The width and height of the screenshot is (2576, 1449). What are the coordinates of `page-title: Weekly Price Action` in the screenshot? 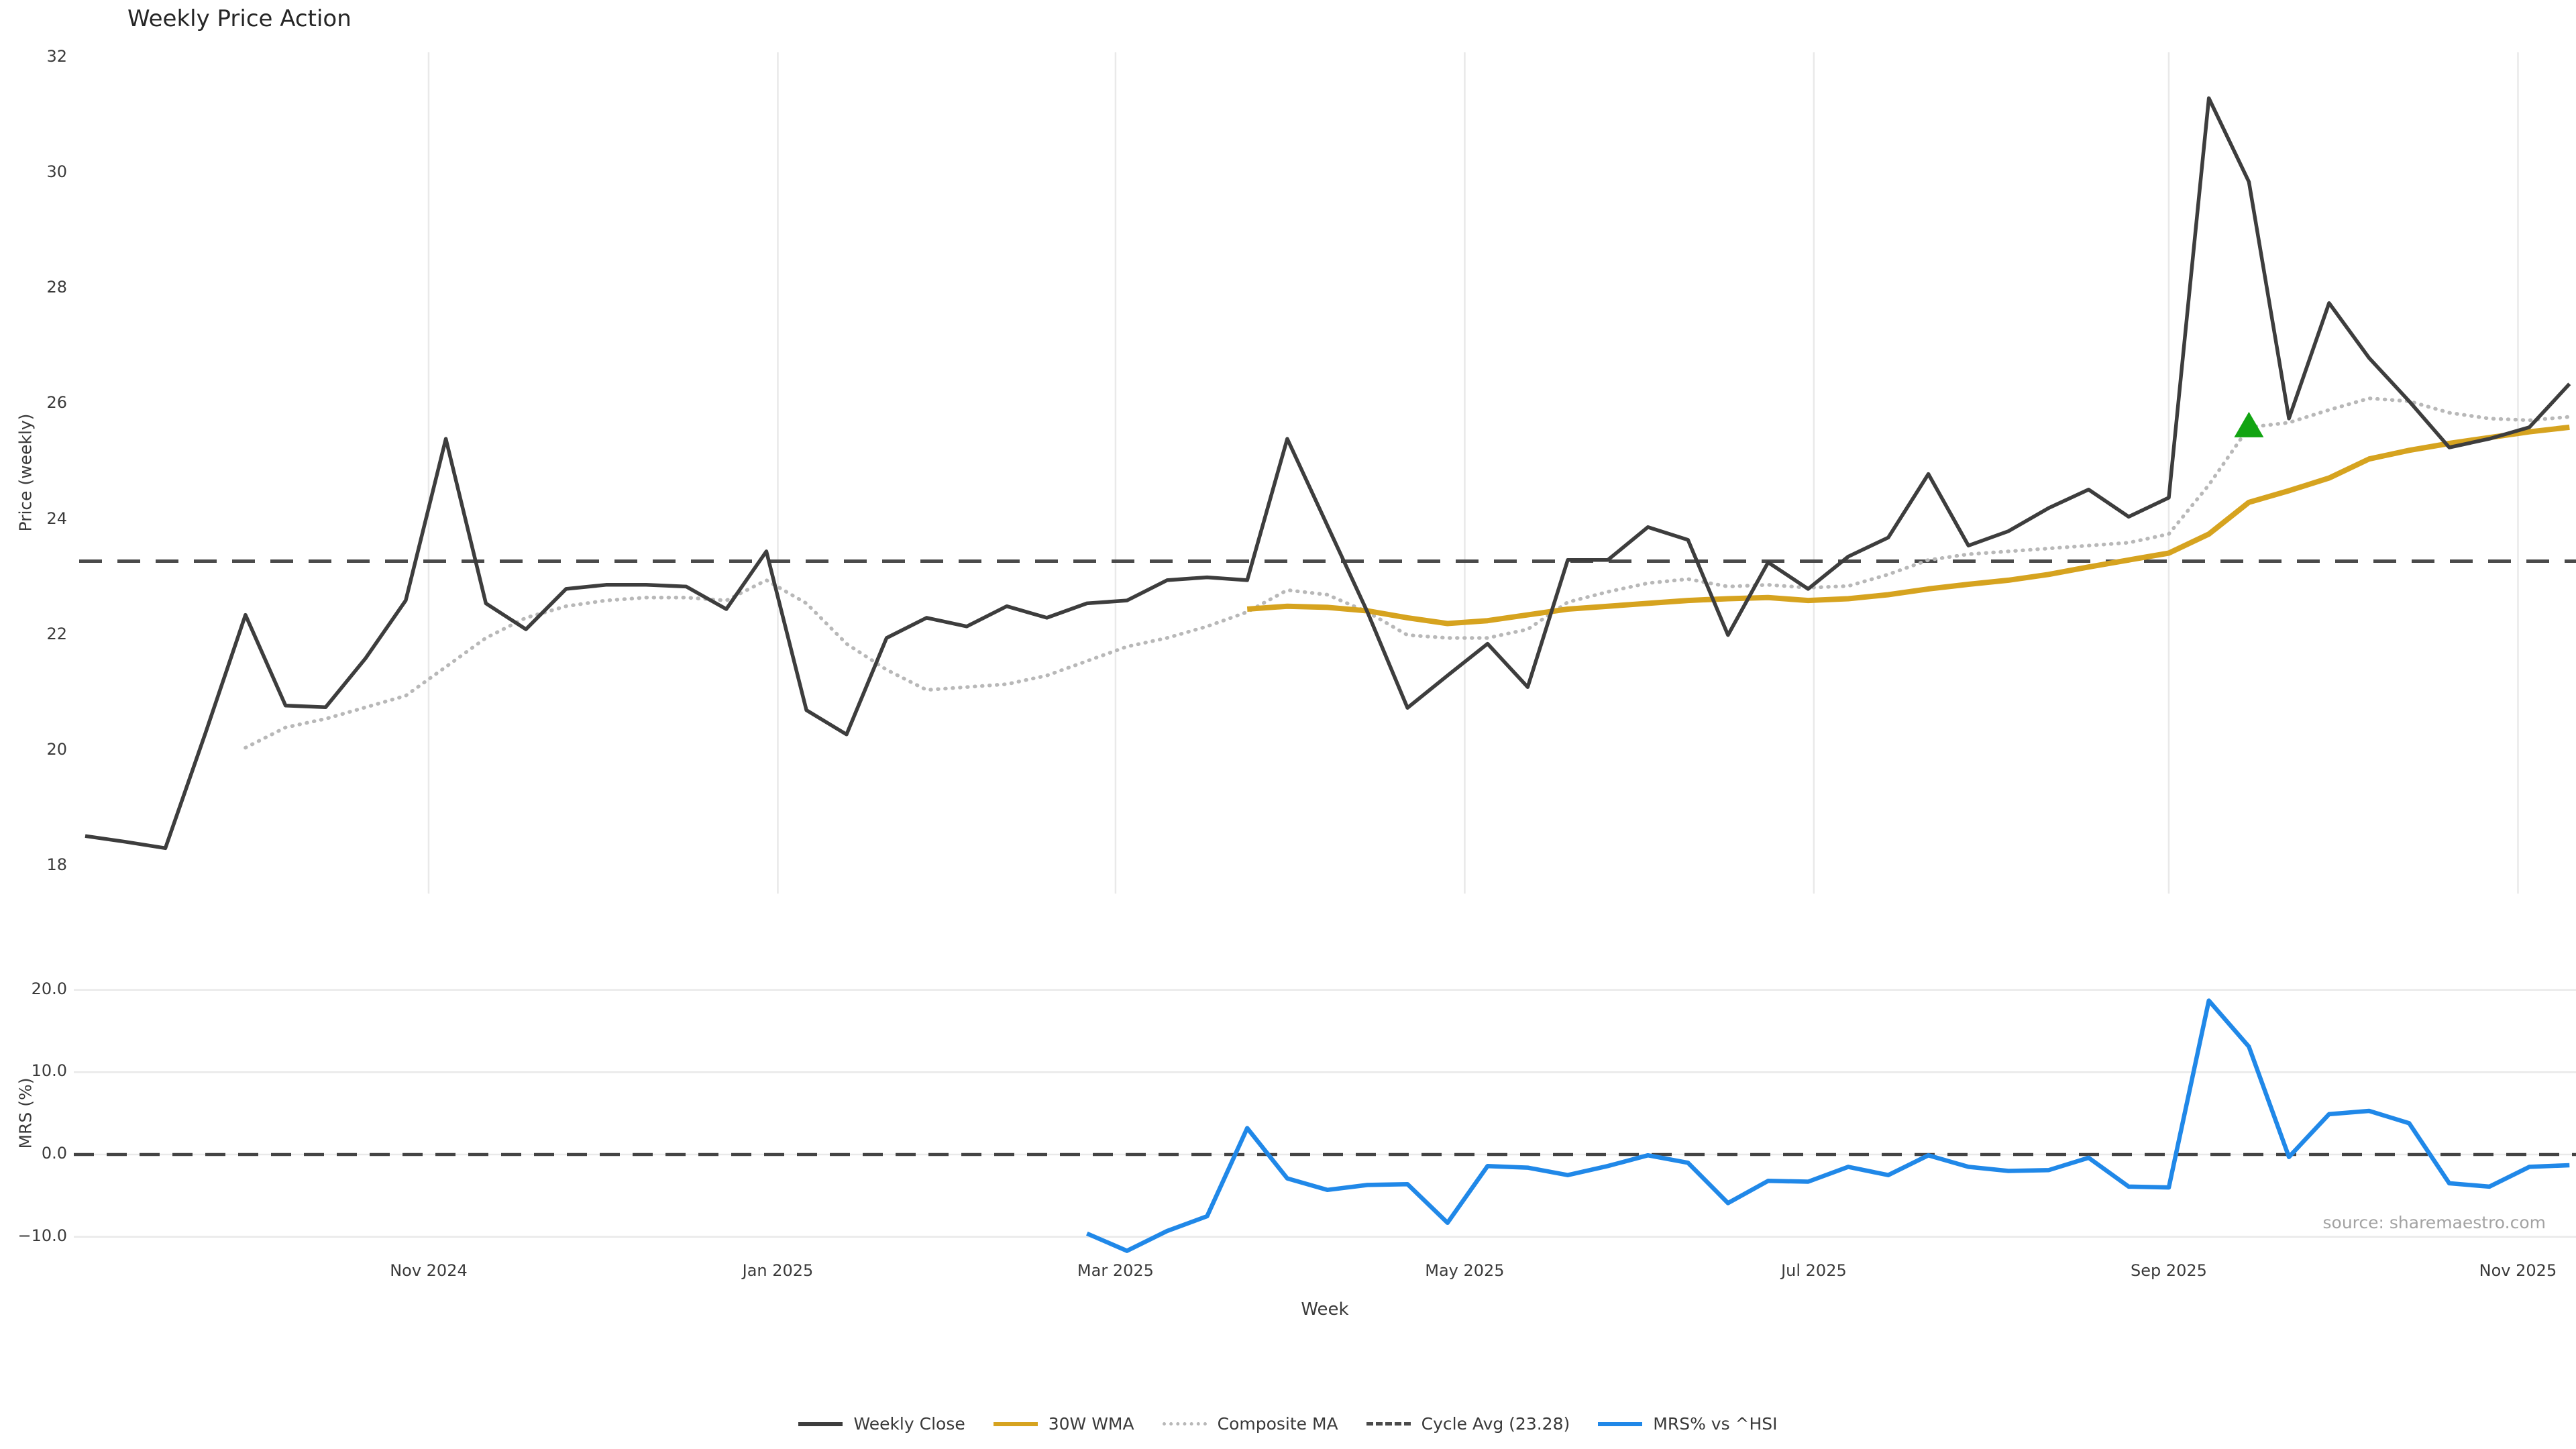 It's located at (239, 18).